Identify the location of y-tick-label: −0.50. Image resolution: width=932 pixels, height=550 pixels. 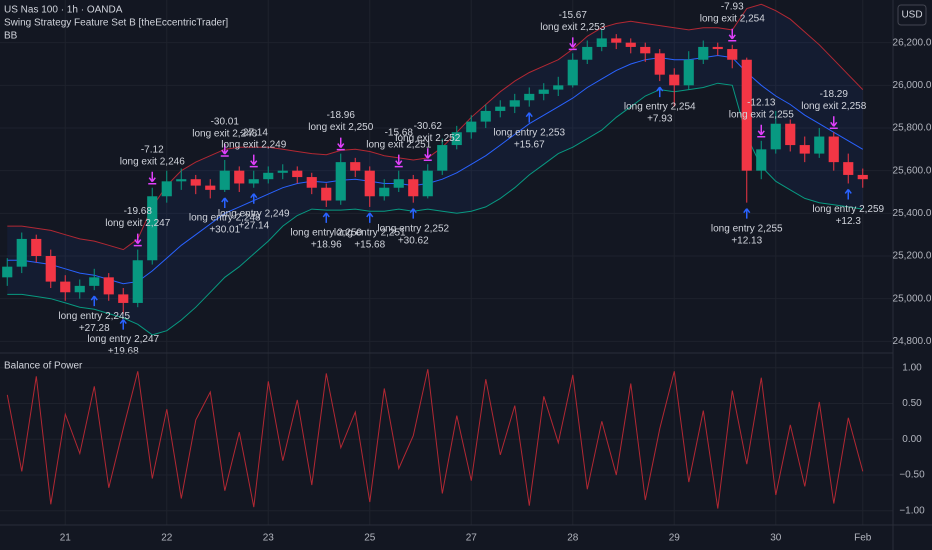
(912, 475).